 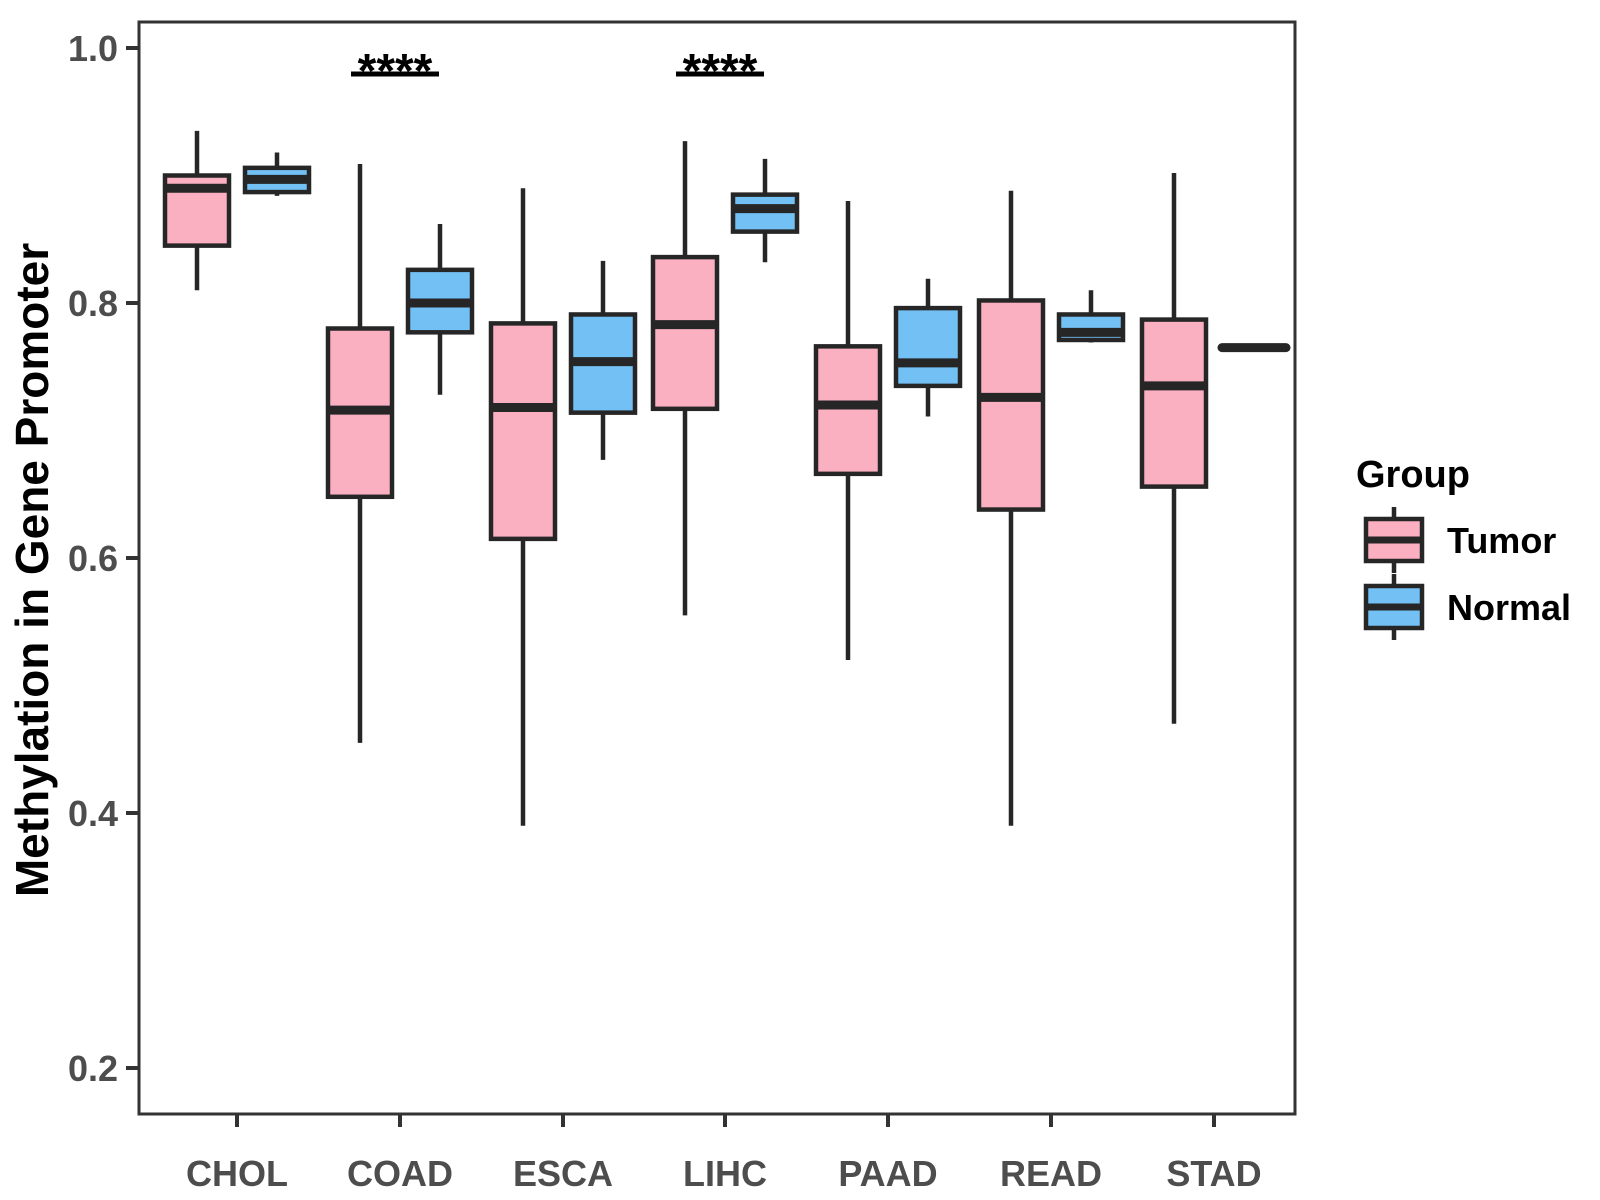 What do you see at coordinates (563, 1173) in the screenshot?
I see `x-tick-label: ESCA` at bounding box center [563, 1173].